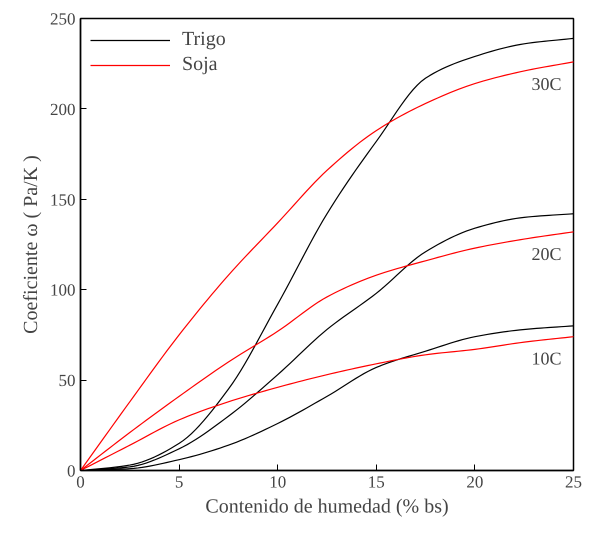  Describe the element at coordinates (546, 254) in the screenshot. I see `annotation: 20C` at that location.